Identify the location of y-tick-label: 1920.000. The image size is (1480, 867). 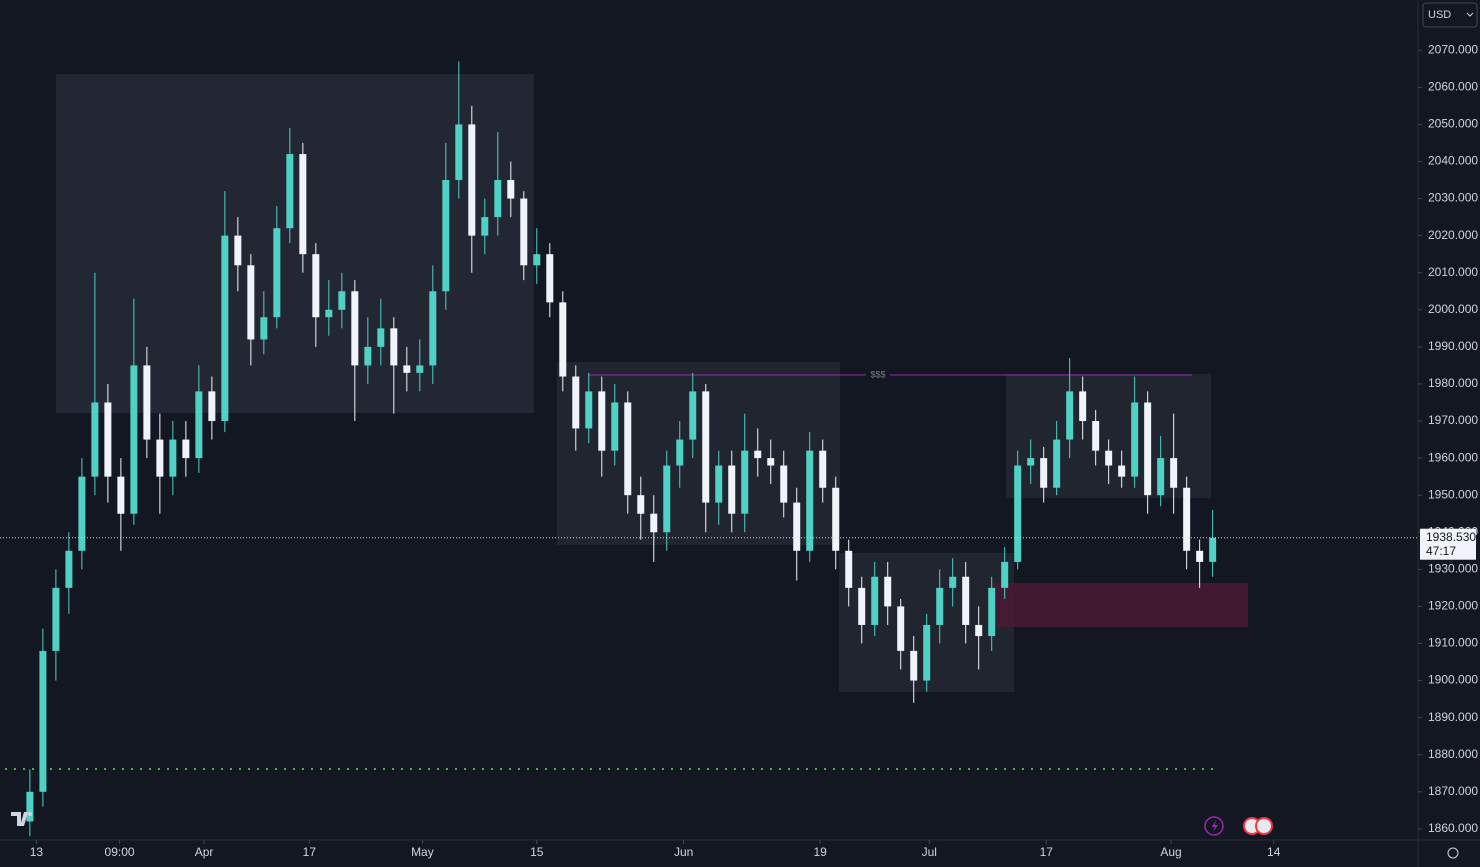
(1453, 606).